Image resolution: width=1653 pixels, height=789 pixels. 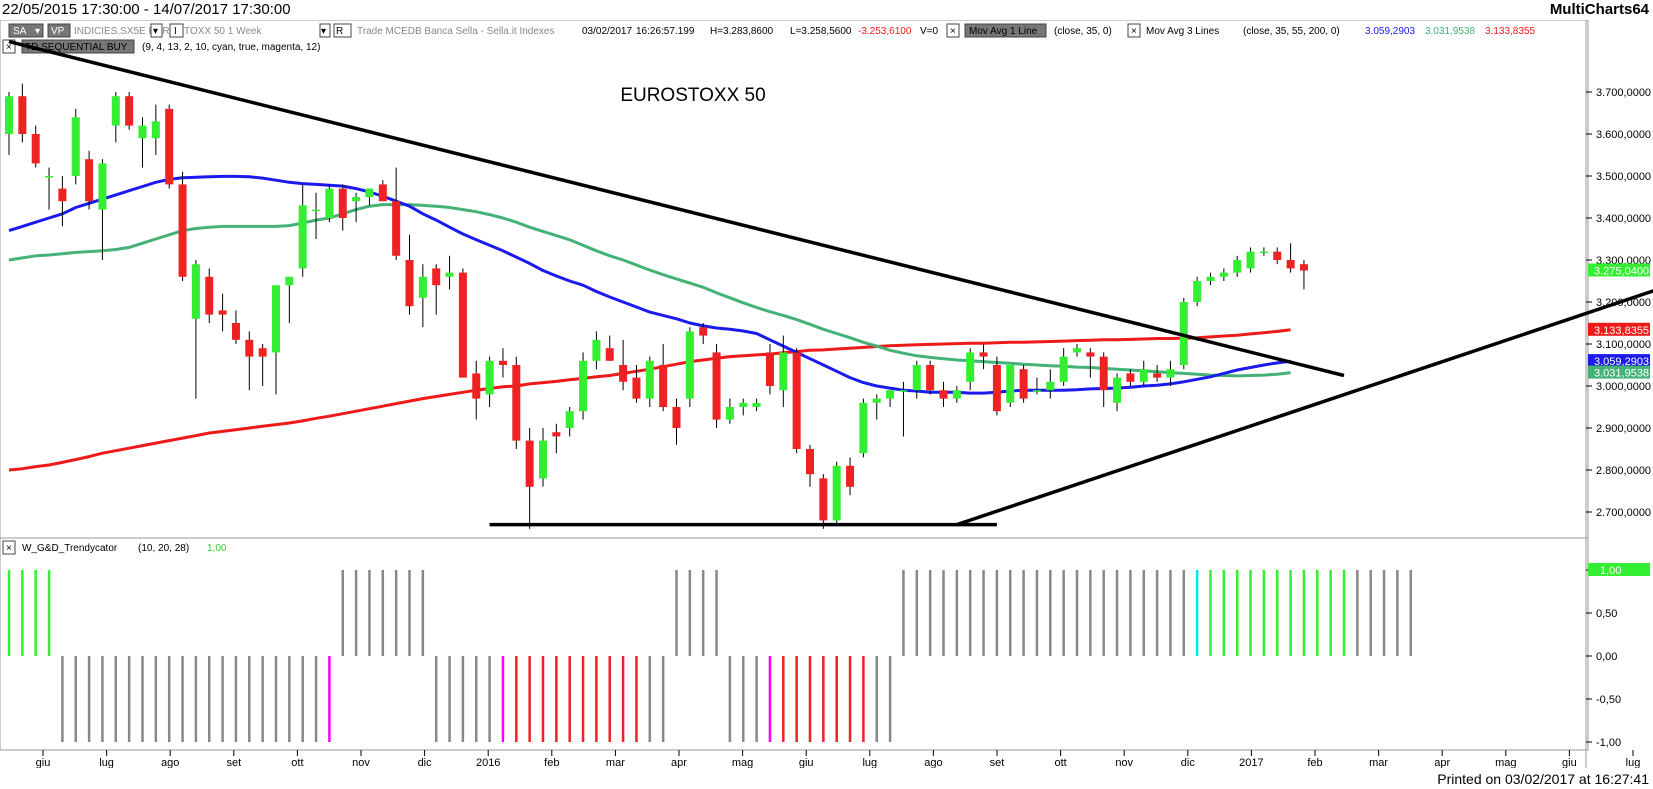 What do you see at coordinates (1623, 513) in the screenshot?
I see `price-tick-label: 2.700,0000` at bounding box center [1623, 513].